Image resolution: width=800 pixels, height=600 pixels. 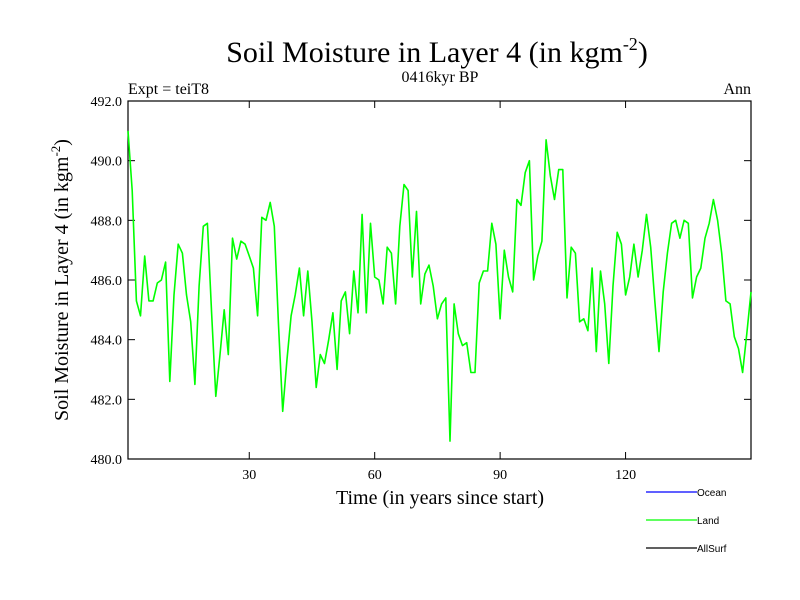 I want to click on chart-title: Soil Moisture in Layer 4 (in kgm-2), so click(x=437, y=51).